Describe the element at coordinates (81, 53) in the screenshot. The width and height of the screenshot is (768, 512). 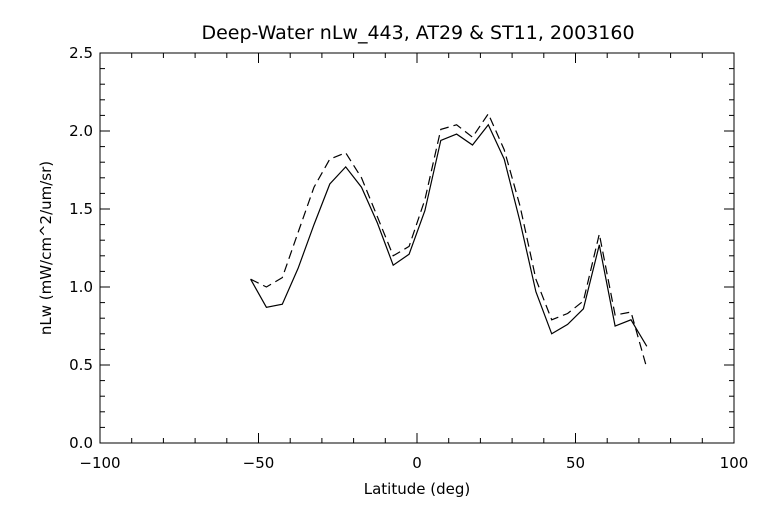
I see `y-tick-label: 2.5` at that location.